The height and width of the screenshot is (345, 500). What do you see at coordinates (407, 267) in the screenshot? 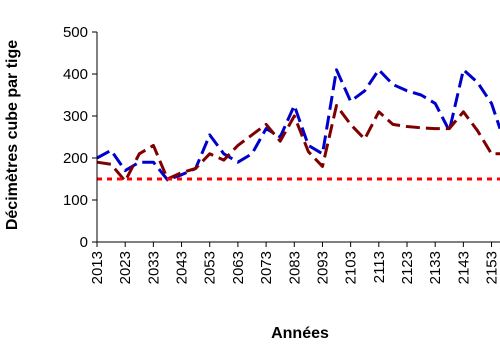
I see `x-tick-label: 2123` at bounding box center [407, 267].